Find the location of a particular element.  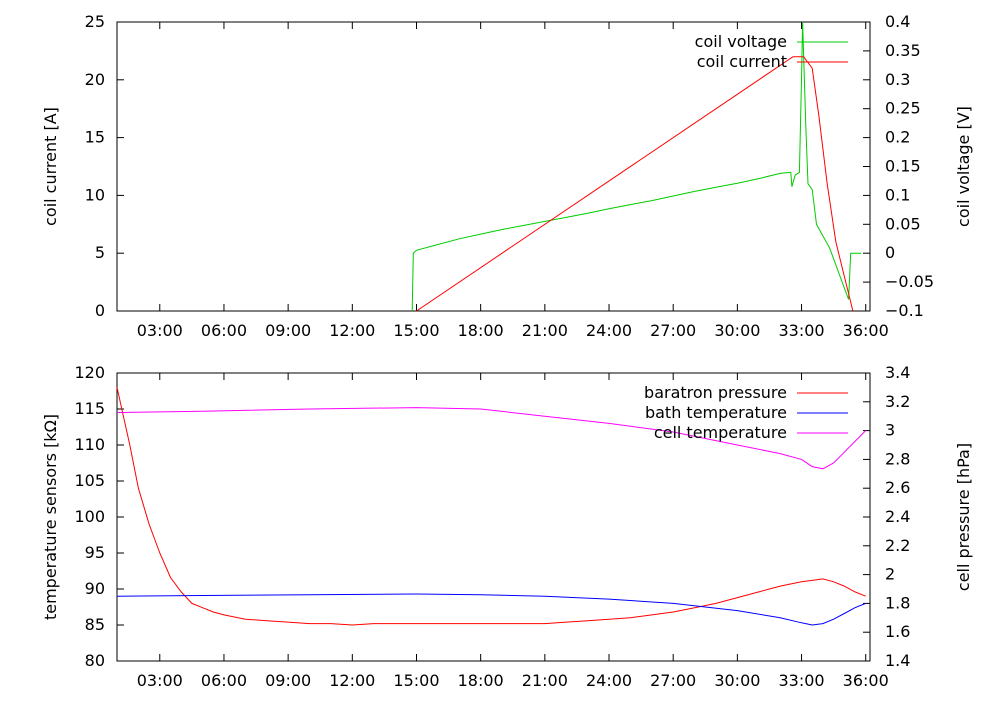

panel1-right-tick-label: 0.3 is located at coordinates (897, 79).